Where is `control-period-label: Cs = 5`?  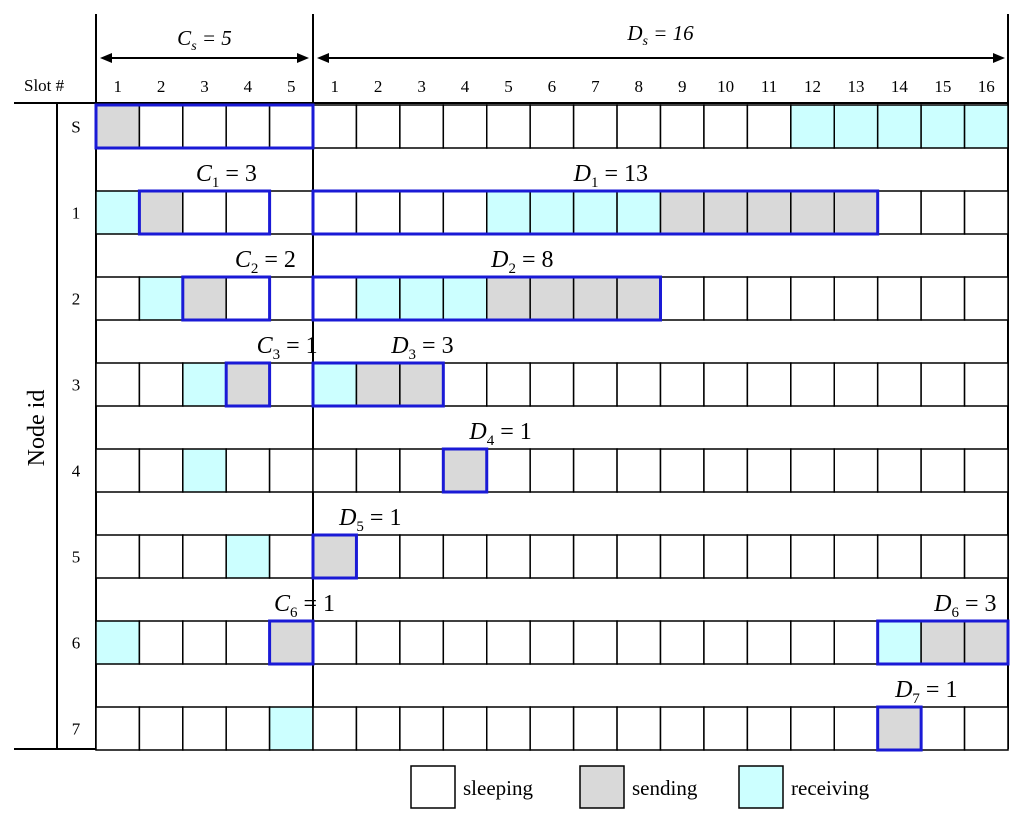 control-period-label: Cs = 5 is located at coordinates (204, 40).